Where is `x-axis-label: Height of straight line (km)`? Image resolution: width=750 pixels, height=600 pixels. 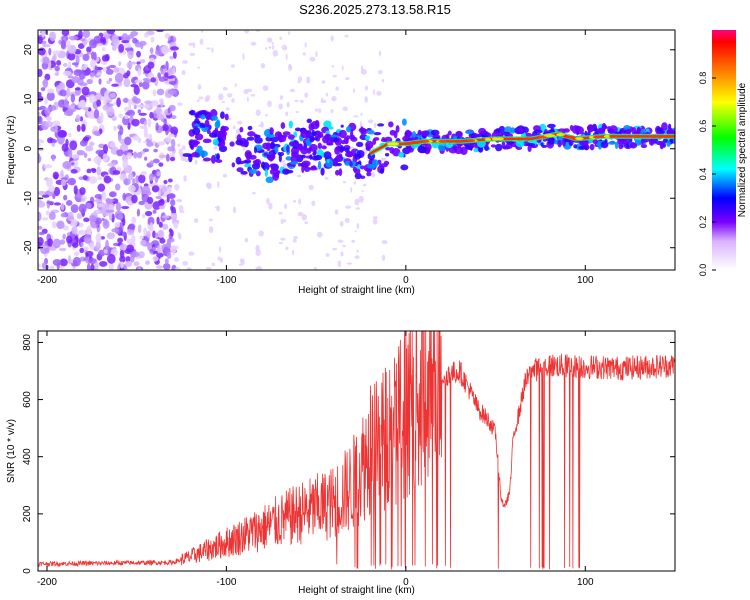 x-axis-label: Height of straight line (km) is located at coordinates (356, 290).